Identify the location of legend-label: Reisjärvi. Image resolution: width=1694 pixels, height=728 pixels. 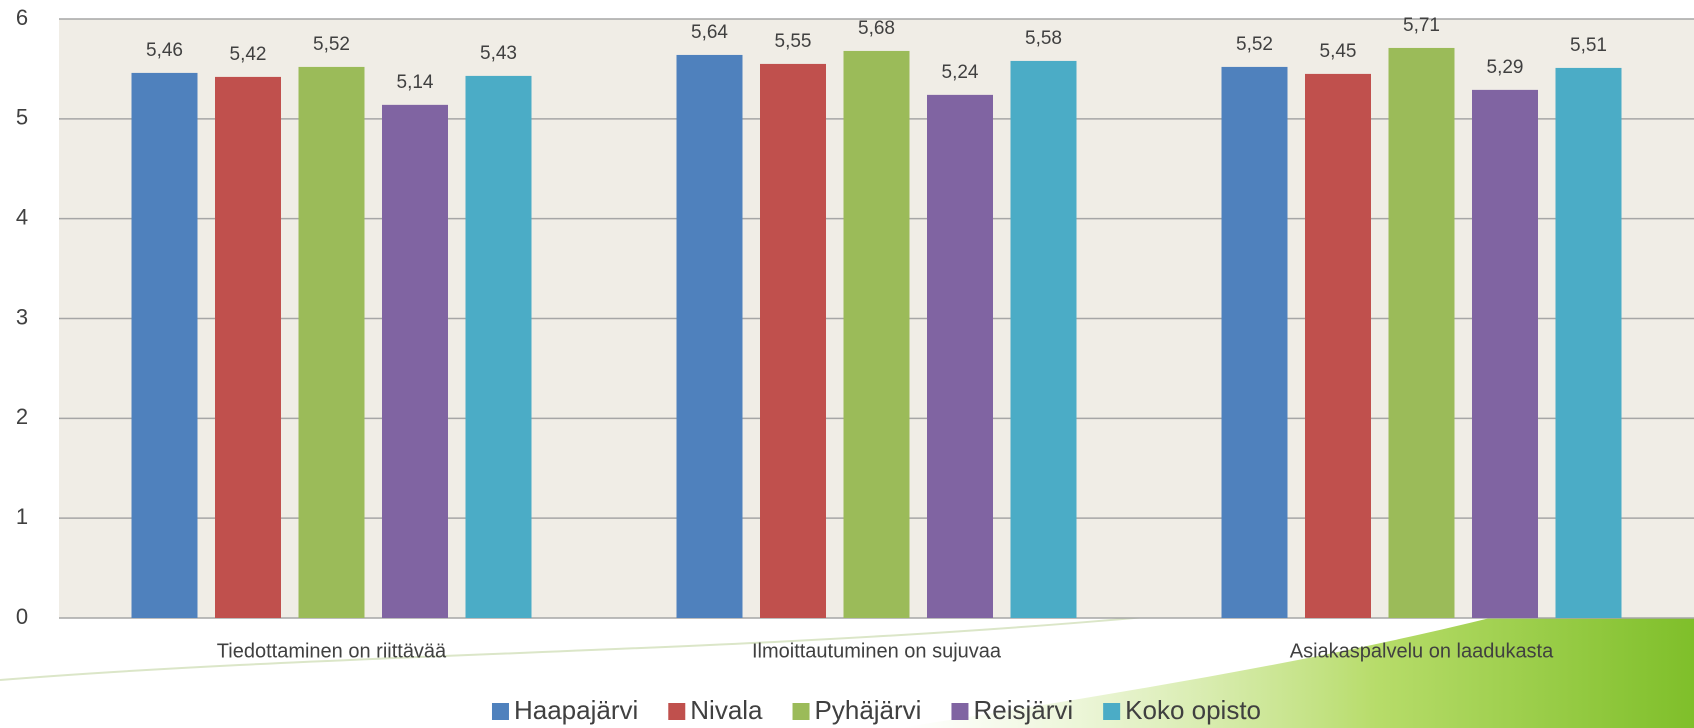
(1023, 710).